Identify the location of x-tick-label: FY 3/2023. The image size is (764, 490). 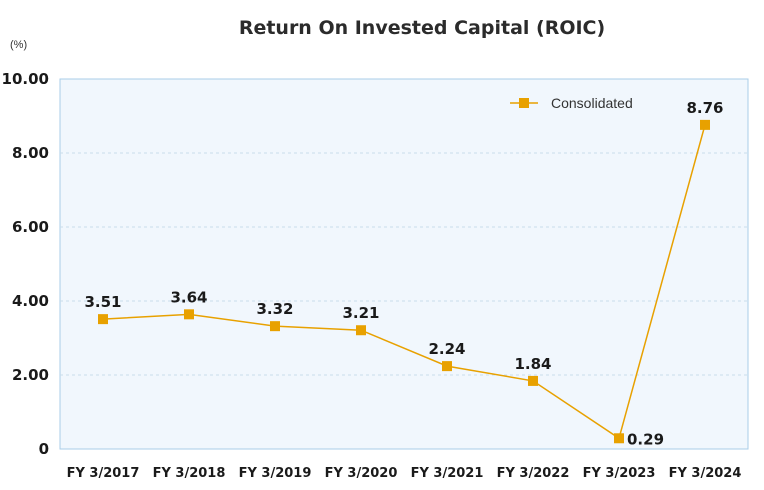
(619, 473).